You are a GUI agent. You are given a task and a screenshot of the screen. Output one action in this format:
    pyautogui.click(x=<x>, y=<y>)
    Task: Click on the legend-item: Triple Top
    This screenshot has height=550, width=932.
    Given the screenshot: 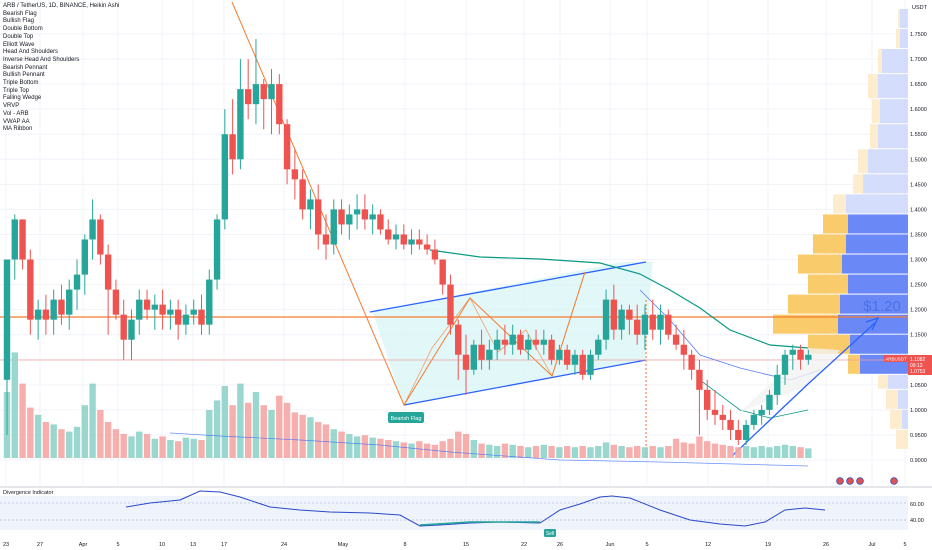 What is the action you would take?
    pyautogui.click(x=16, y=90)
    